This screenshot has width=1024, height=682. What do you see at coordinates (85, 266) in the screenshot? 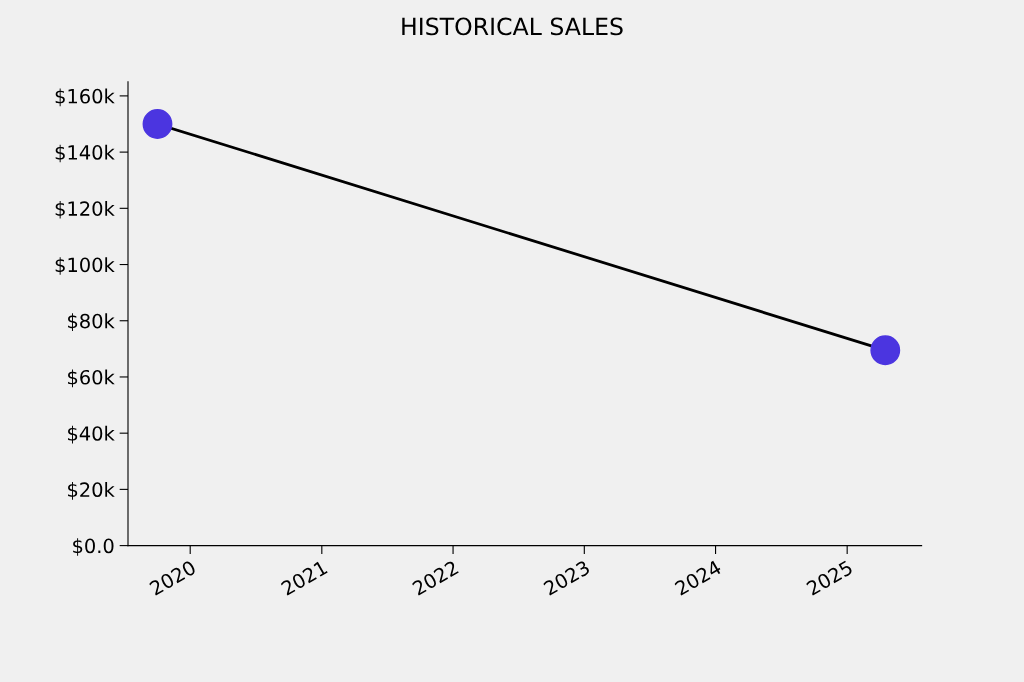
I see `y-tick-label: $100k` at bounding box center [85, 266].